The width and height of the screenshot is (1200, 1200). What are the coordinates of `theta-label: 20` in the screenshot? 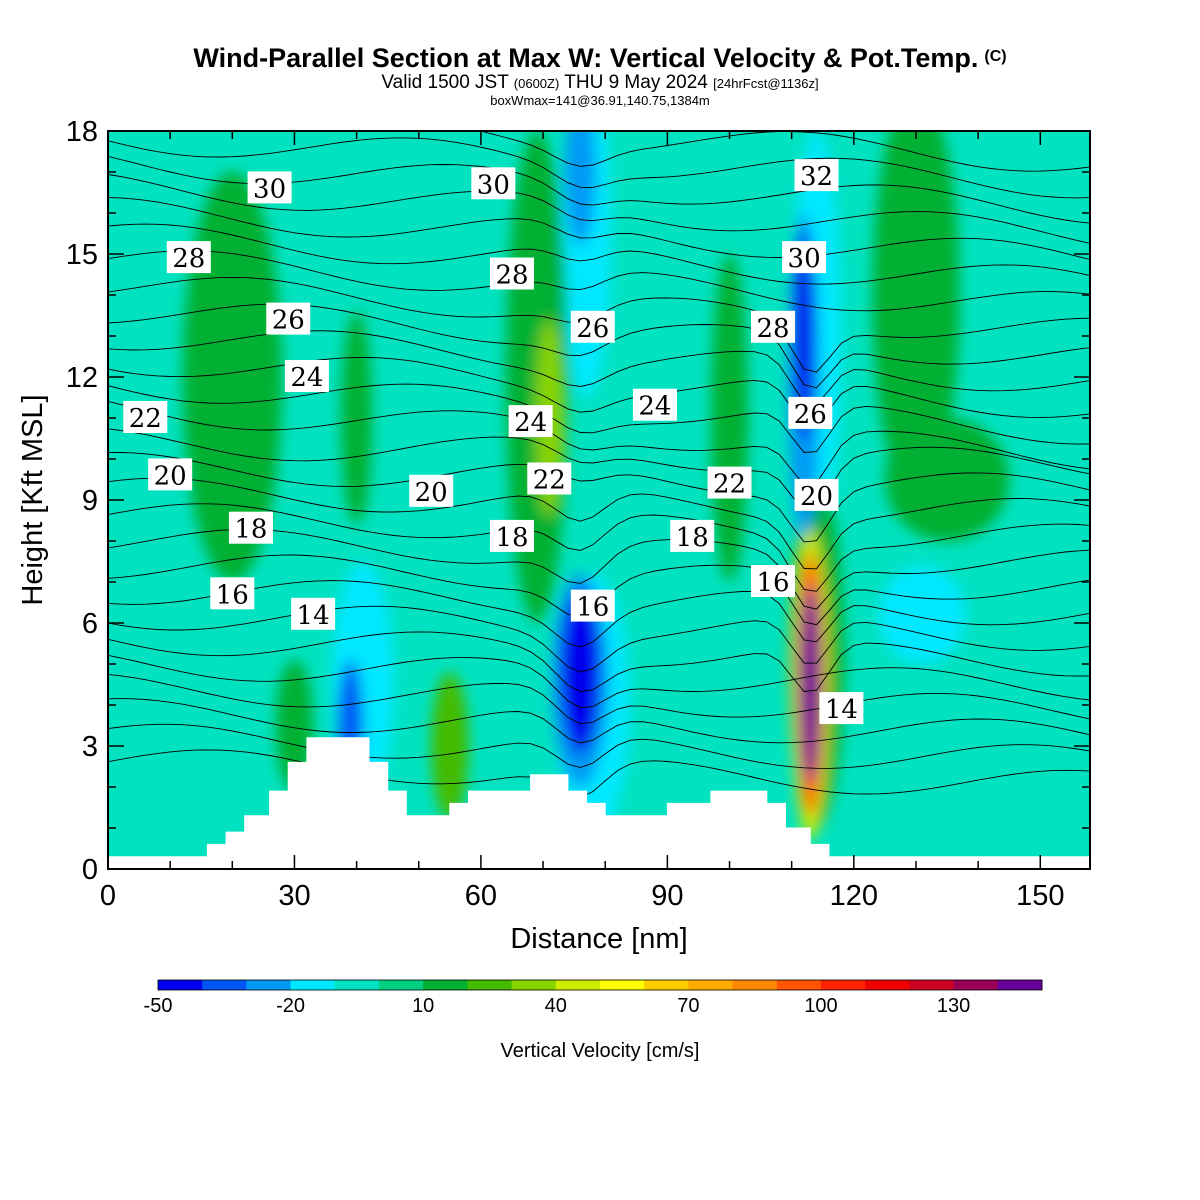 It's located at (431, 491).